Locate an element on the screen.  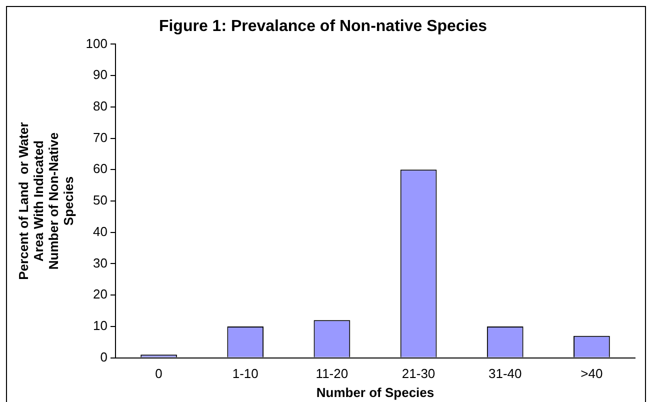
x-tick-label: >40 is located at coordinates (591, 374).